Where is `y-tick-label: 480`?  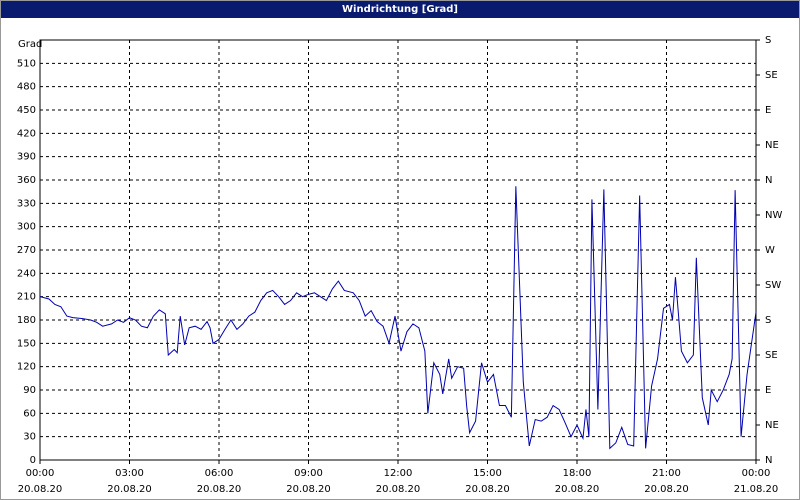
y-tick-label: 480 is located at coordinates (26, 87).